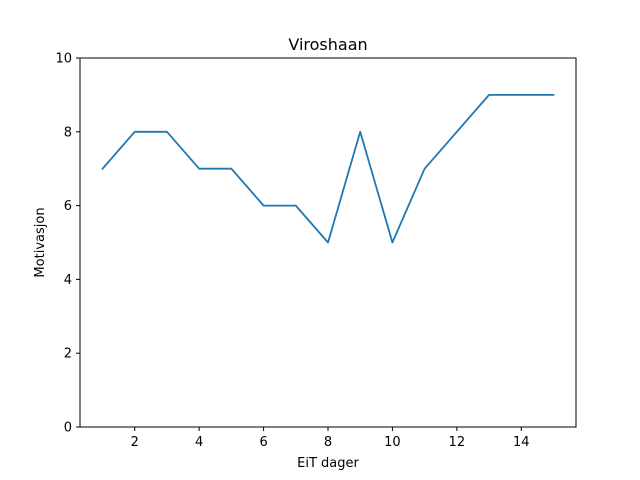 Image resolution: width=640 pixels, height=480 pixels. Describe the element at coordinates (263, 442) in the screenshot. I see `x-tick-label: 6` at that location.